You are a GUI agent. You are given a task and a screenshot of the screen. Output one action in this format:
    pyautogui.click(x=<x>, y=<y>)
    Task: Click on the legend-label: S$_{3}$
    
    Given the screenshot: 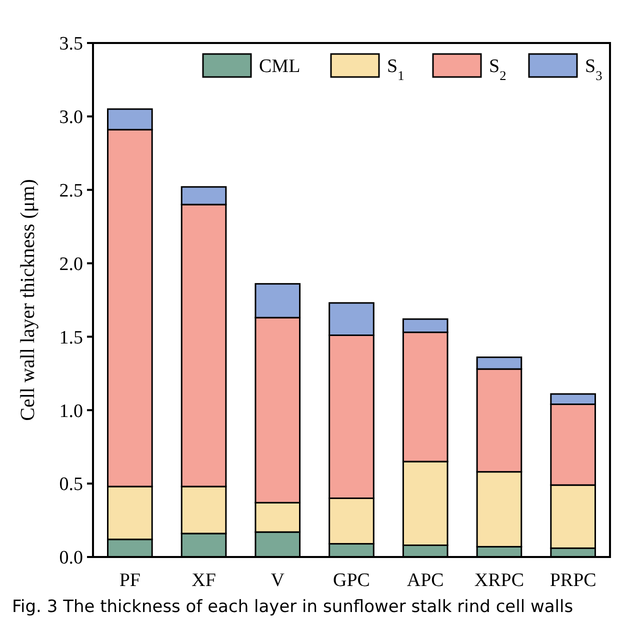 What is the action you would take?
    pyautogui.click(x=594, y=69)
    